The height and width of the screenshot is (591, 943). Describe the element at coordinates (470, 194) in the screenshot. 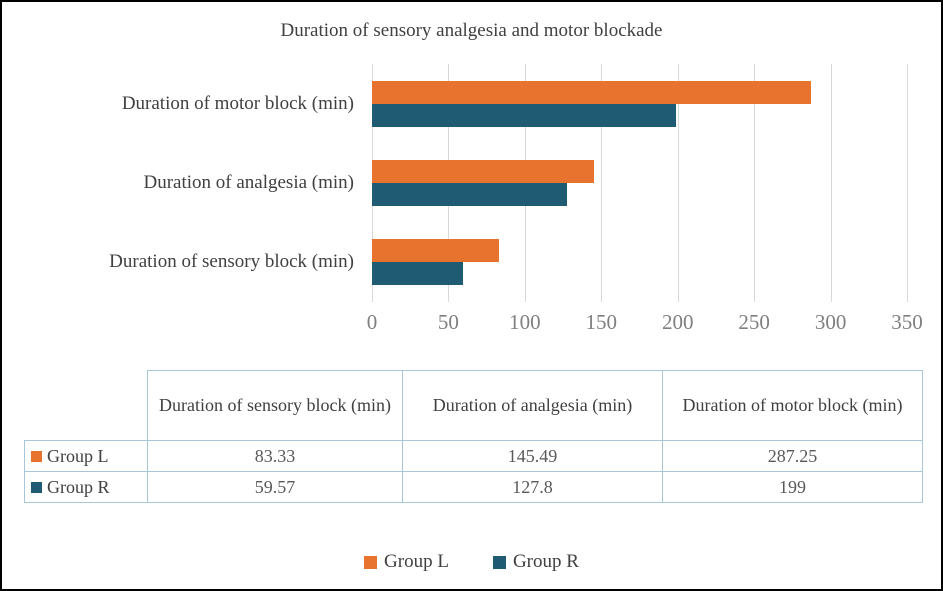

I see `bar-group-r-analgesia` at that location.